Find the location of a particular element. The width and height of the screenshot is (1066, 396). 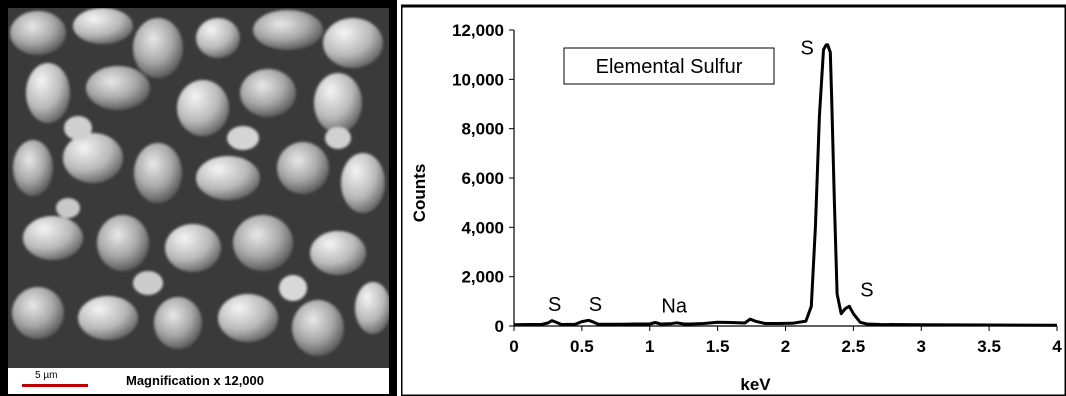

y-tick-label: 12,000 is located at coordinates (478, 30).